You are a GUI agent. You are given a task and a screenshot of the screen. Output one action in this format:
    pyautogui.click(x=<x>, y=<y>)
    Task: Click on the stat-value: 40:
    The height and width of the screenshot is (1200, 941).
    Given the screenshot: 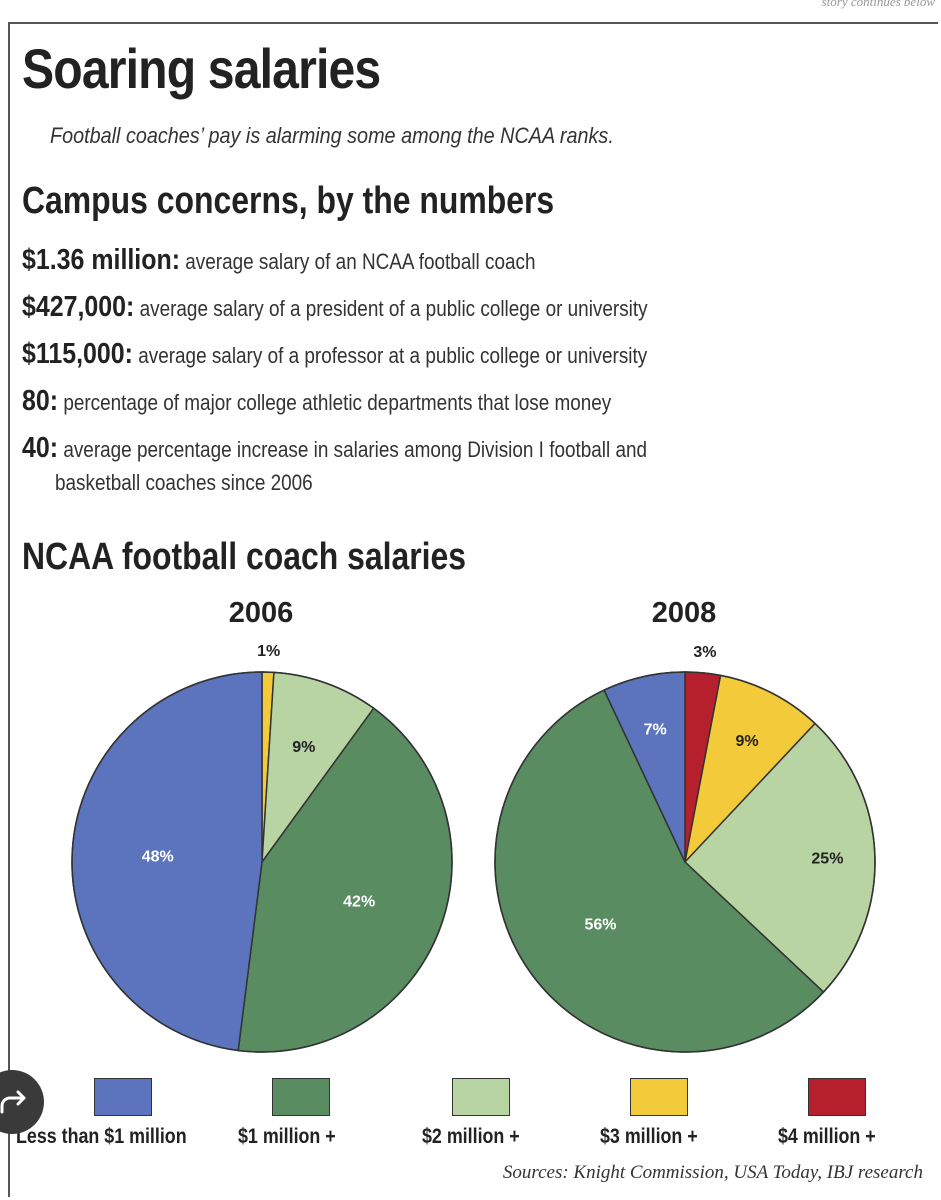 What is the action you would take?
    pyautogui.click(x=40, y=448)
    